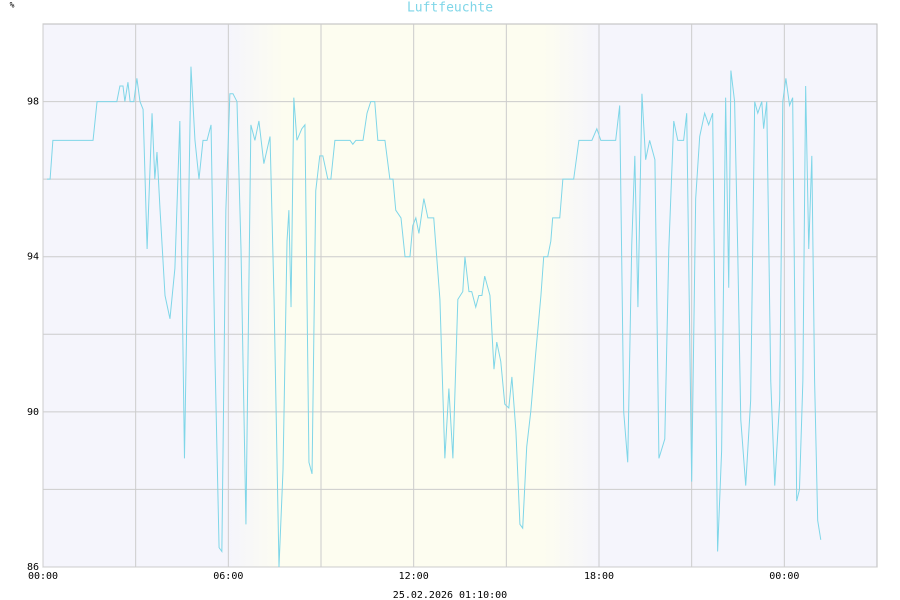  Describe the element at coordinates (33, 257) in the screenshot. I see `y-tick-label: 94` at that location.